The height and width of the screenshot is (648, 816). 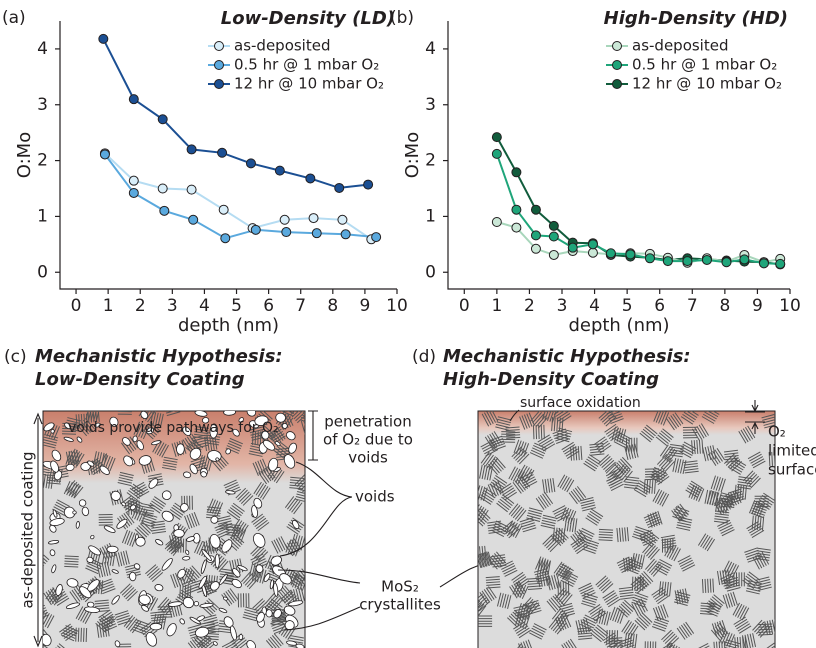 I want to click on annotation: surface oxidation, so click(x=580, y=403).